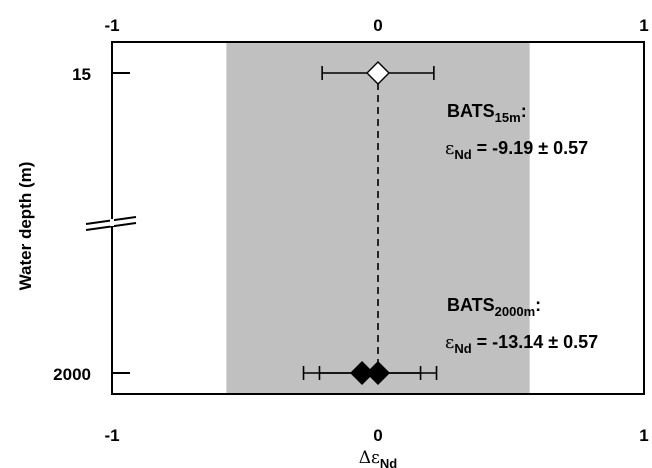 The width and height of the screenshot is (652, 468). I want to click on annotation-bats-2000m-value: εNd = -13.14 ± 0.57, so click(521, 344).